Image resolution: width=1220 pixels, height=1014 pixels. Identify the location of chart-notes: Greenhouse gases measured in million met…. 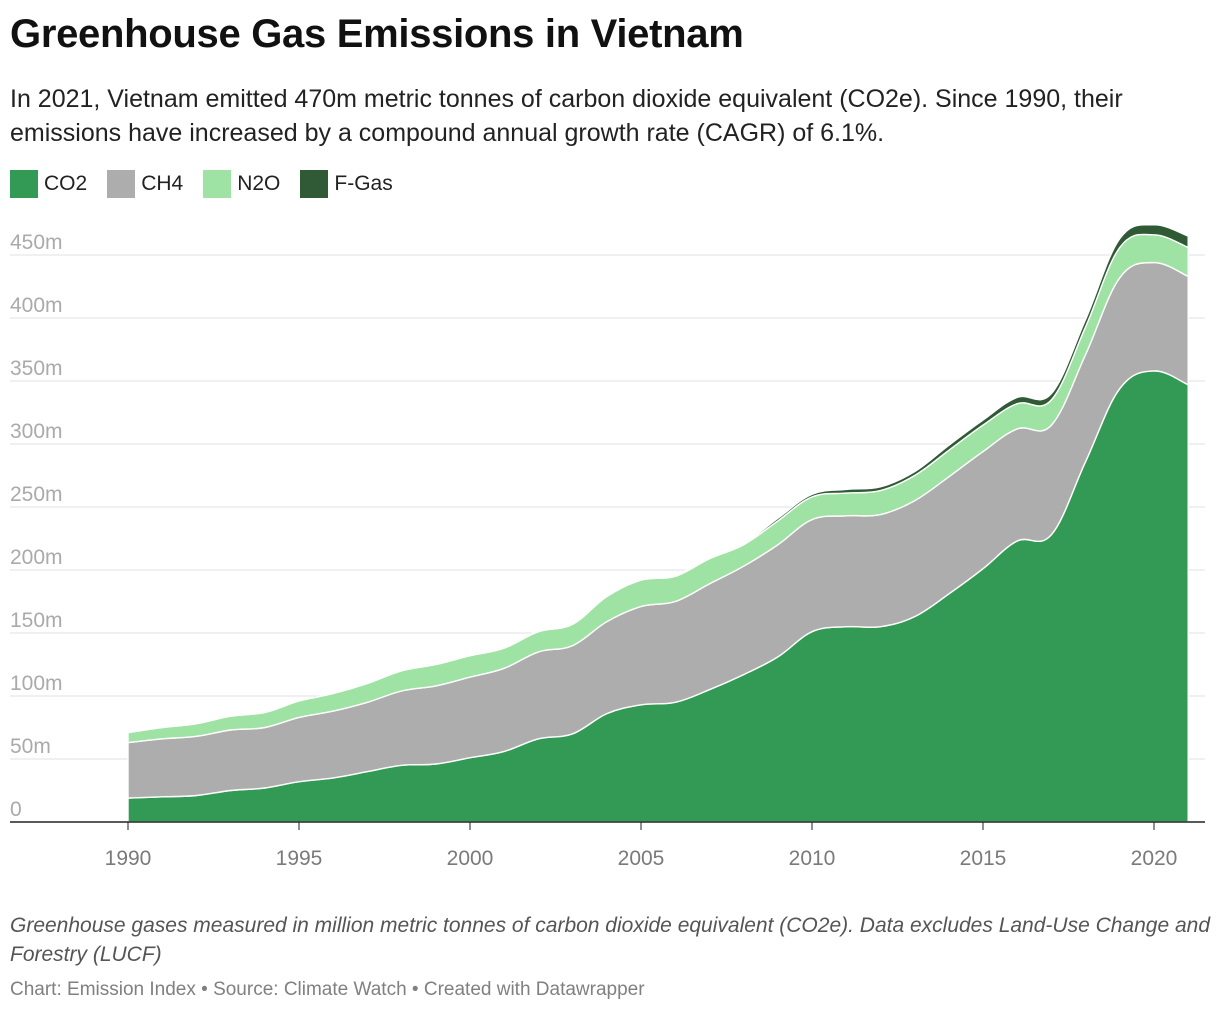
(610, 940).